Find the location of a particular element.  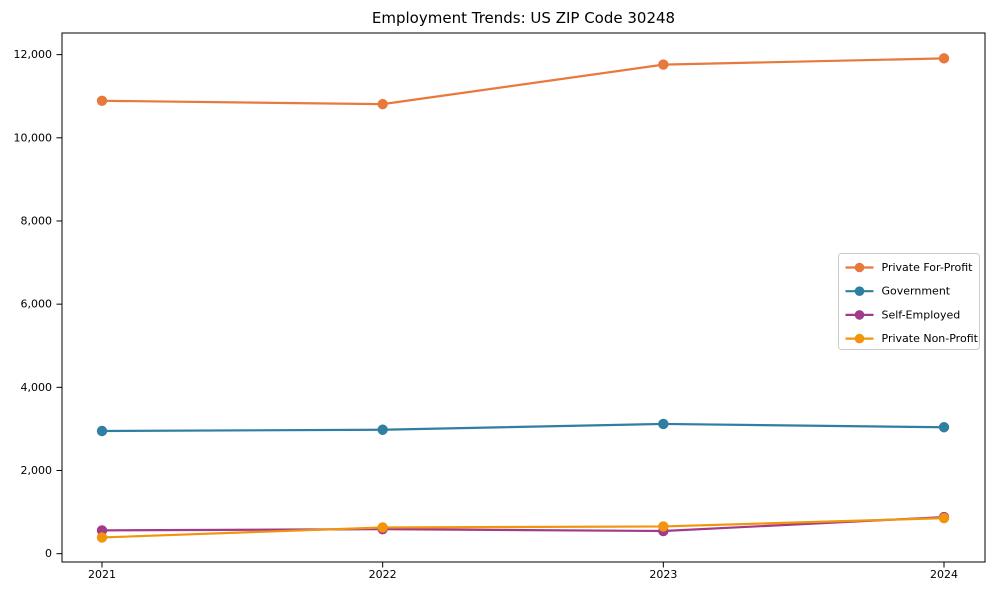

data-point-government-2022 is located at coordinates (382, 429).